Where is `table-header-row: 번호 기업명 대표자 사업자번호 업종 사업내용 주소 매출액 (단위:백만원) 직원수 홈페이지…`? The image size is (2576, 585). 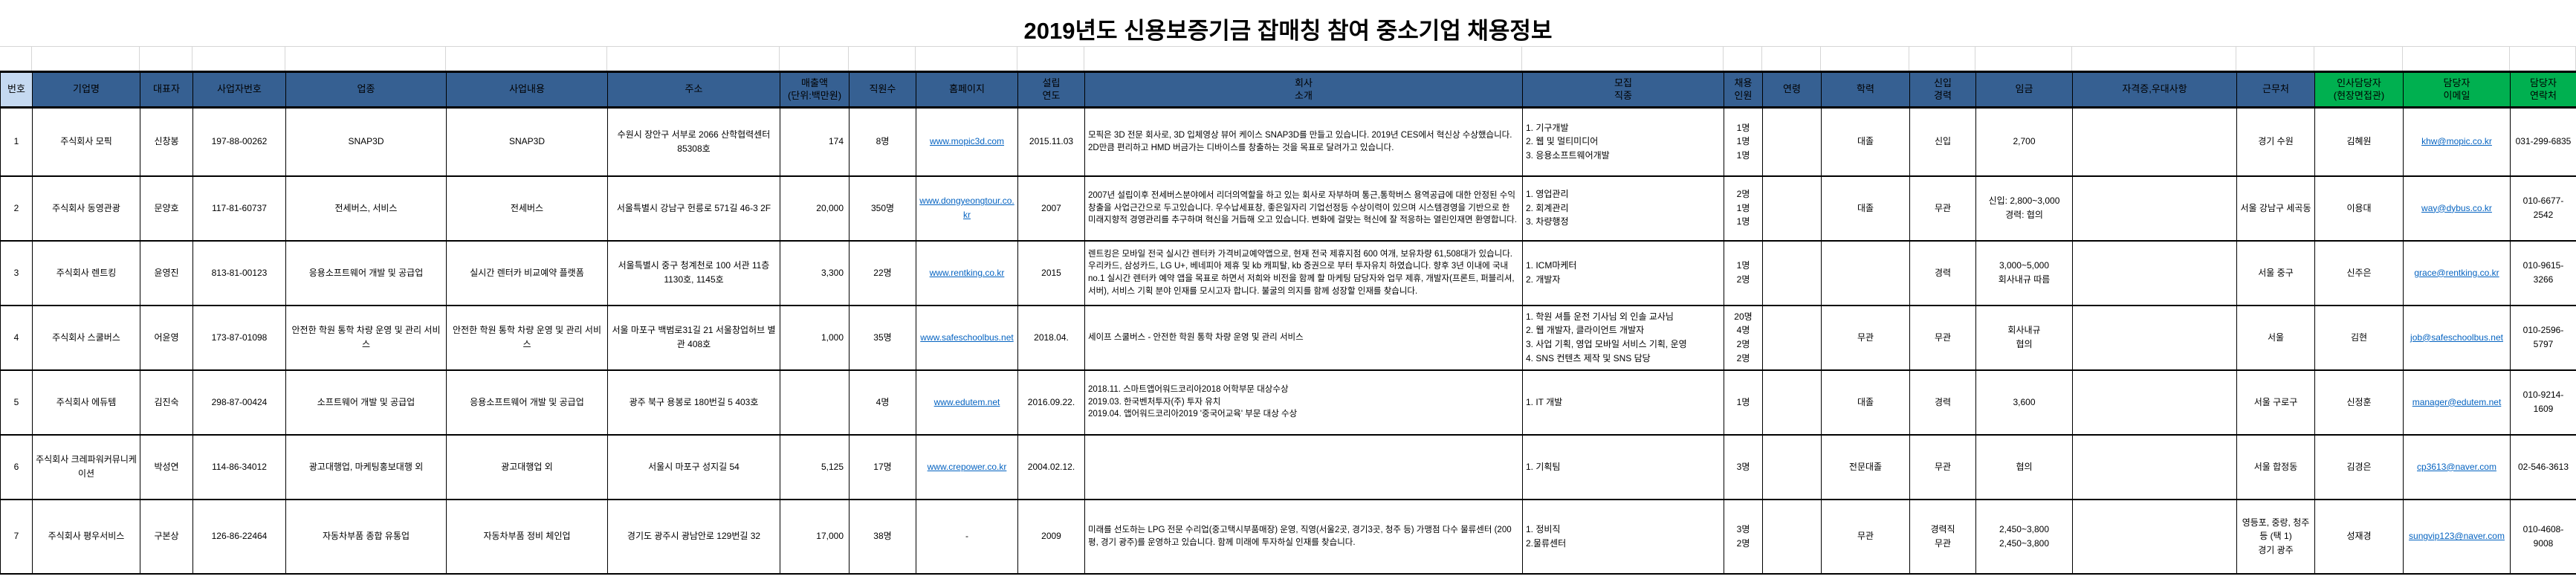 table-header-row: 번호 기업명 대표자 사업자번호 업종 사업내용 주소 매출액 (단위:백만원) 직원수 홈페이지… is located at coordinates (1288, 89).